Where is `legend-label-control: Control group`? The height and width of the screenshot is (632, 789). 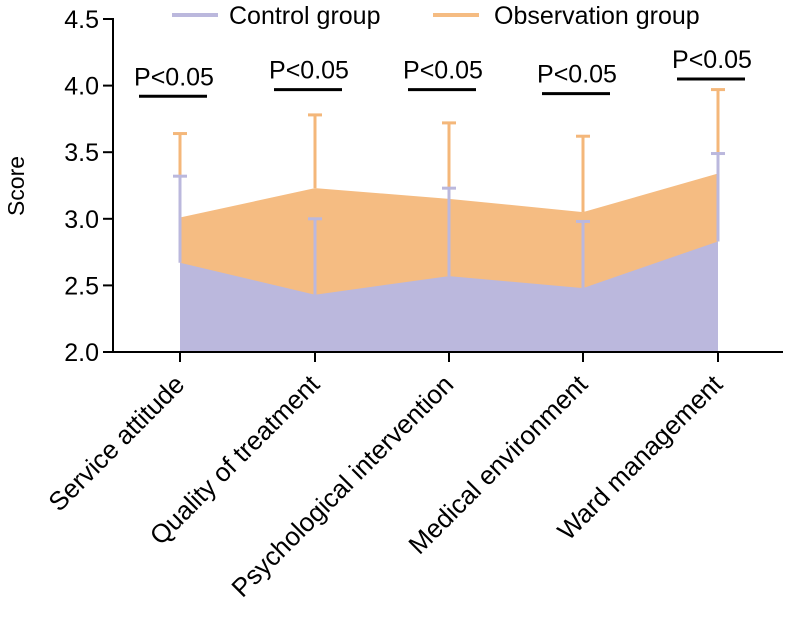 legend-label-control: Control group is located at coordinates (304, 16).